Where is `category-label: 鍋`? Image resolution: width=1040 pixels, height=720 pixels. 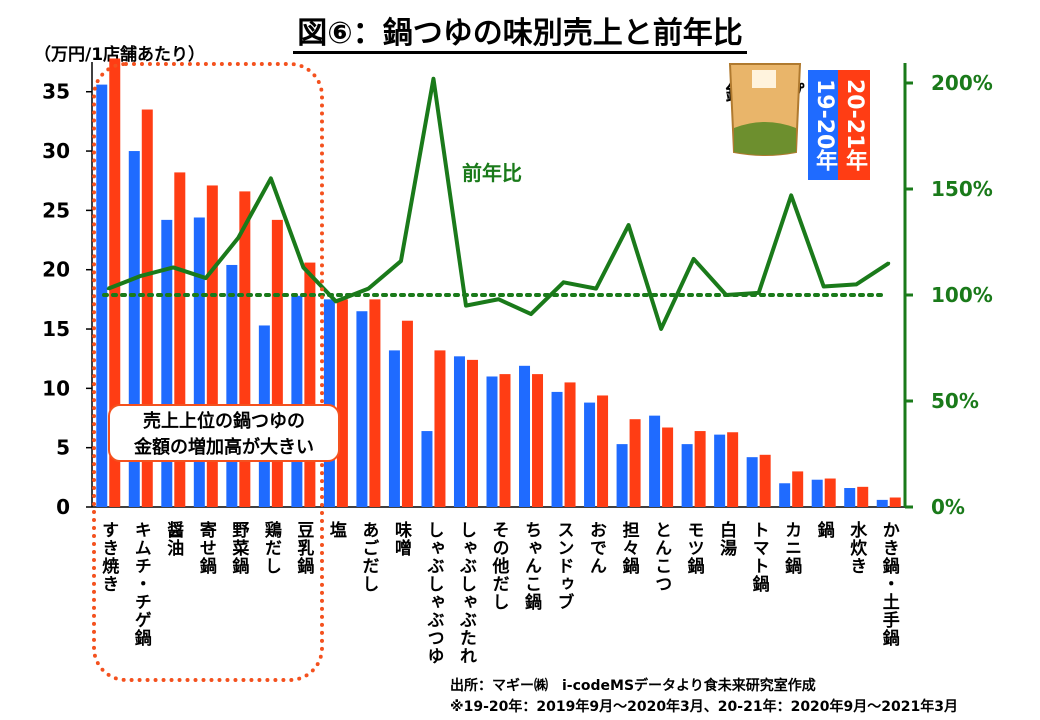
category-label: 鍋 is located at coordinates (824, 529).